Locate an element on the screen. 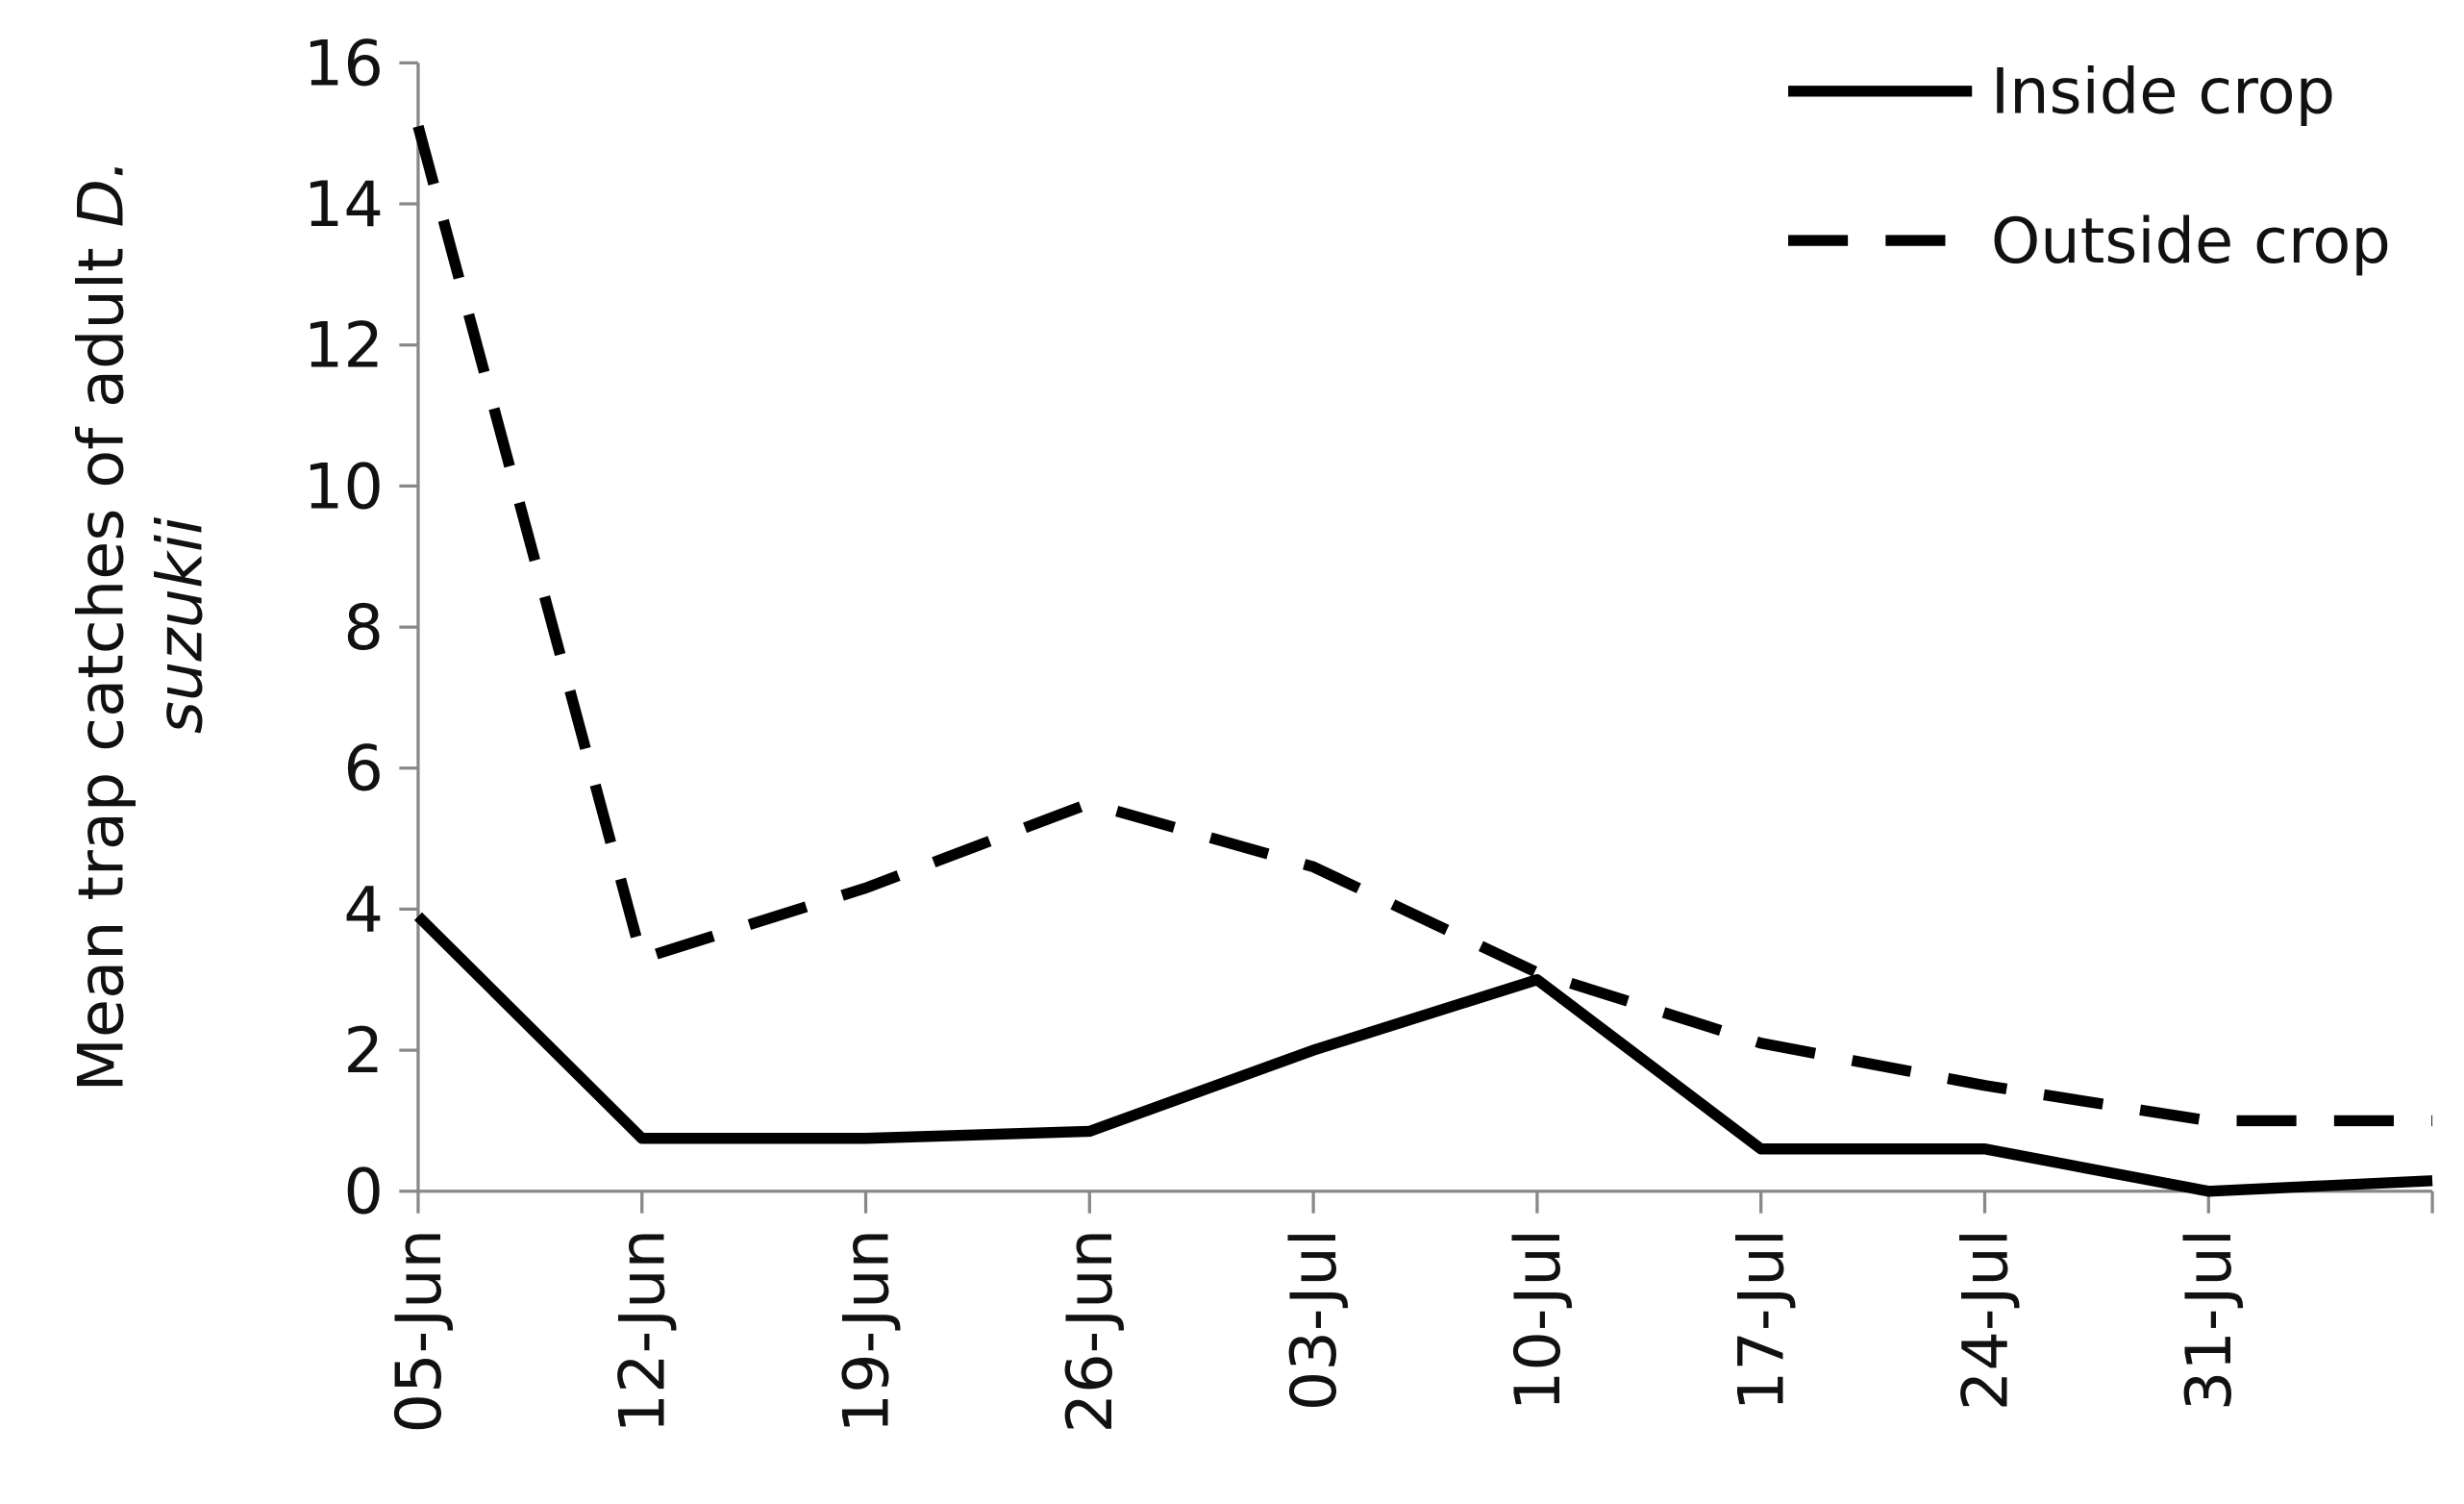 Image resolution: width=2464 pixels, height=1504 pixels. x-tick-label: 12-Jun is located at coordinates (643, 1332).